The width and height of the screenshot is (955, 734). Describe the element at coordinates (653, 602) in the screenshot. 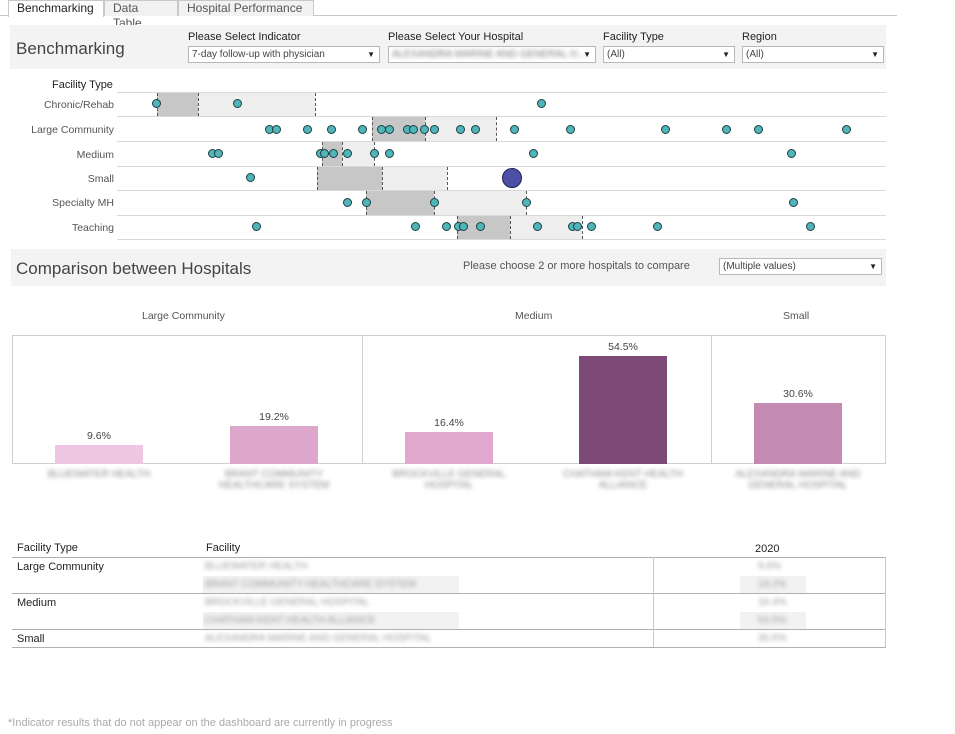

I see `table-column-divider` at that location.